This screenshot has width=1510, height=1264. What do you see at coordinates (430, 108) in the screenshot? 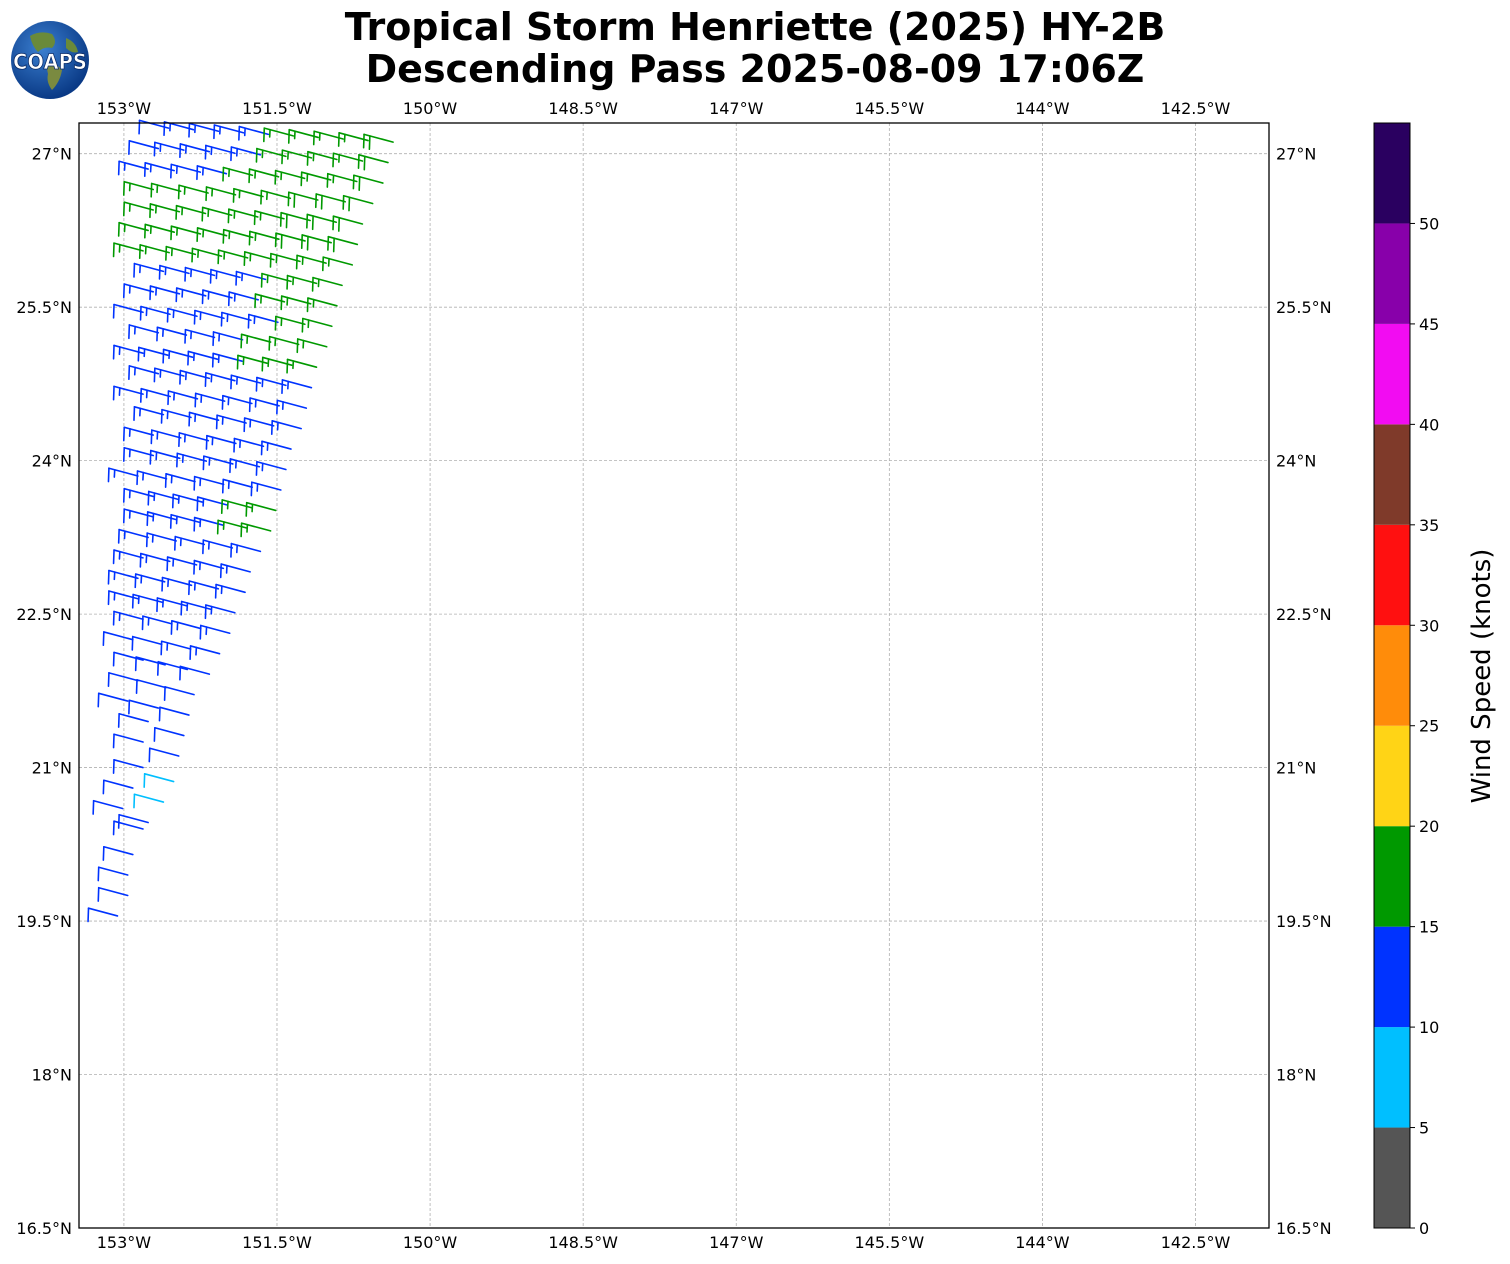
I see `lon-tick-label-top: 150°W` at bounding box center [430, 108].